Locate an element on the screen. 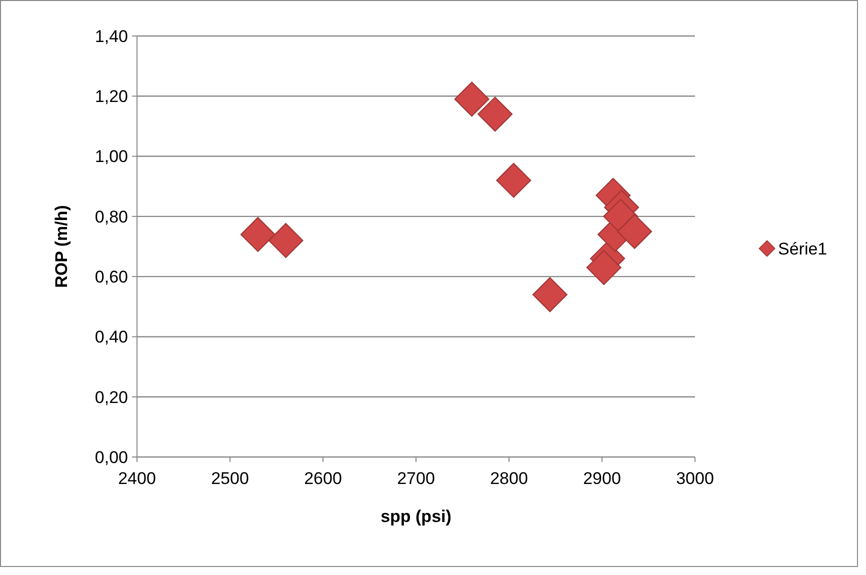 The image size is (866, 575). y-tick-label: 0,40 is located at coordinates (111, 337).